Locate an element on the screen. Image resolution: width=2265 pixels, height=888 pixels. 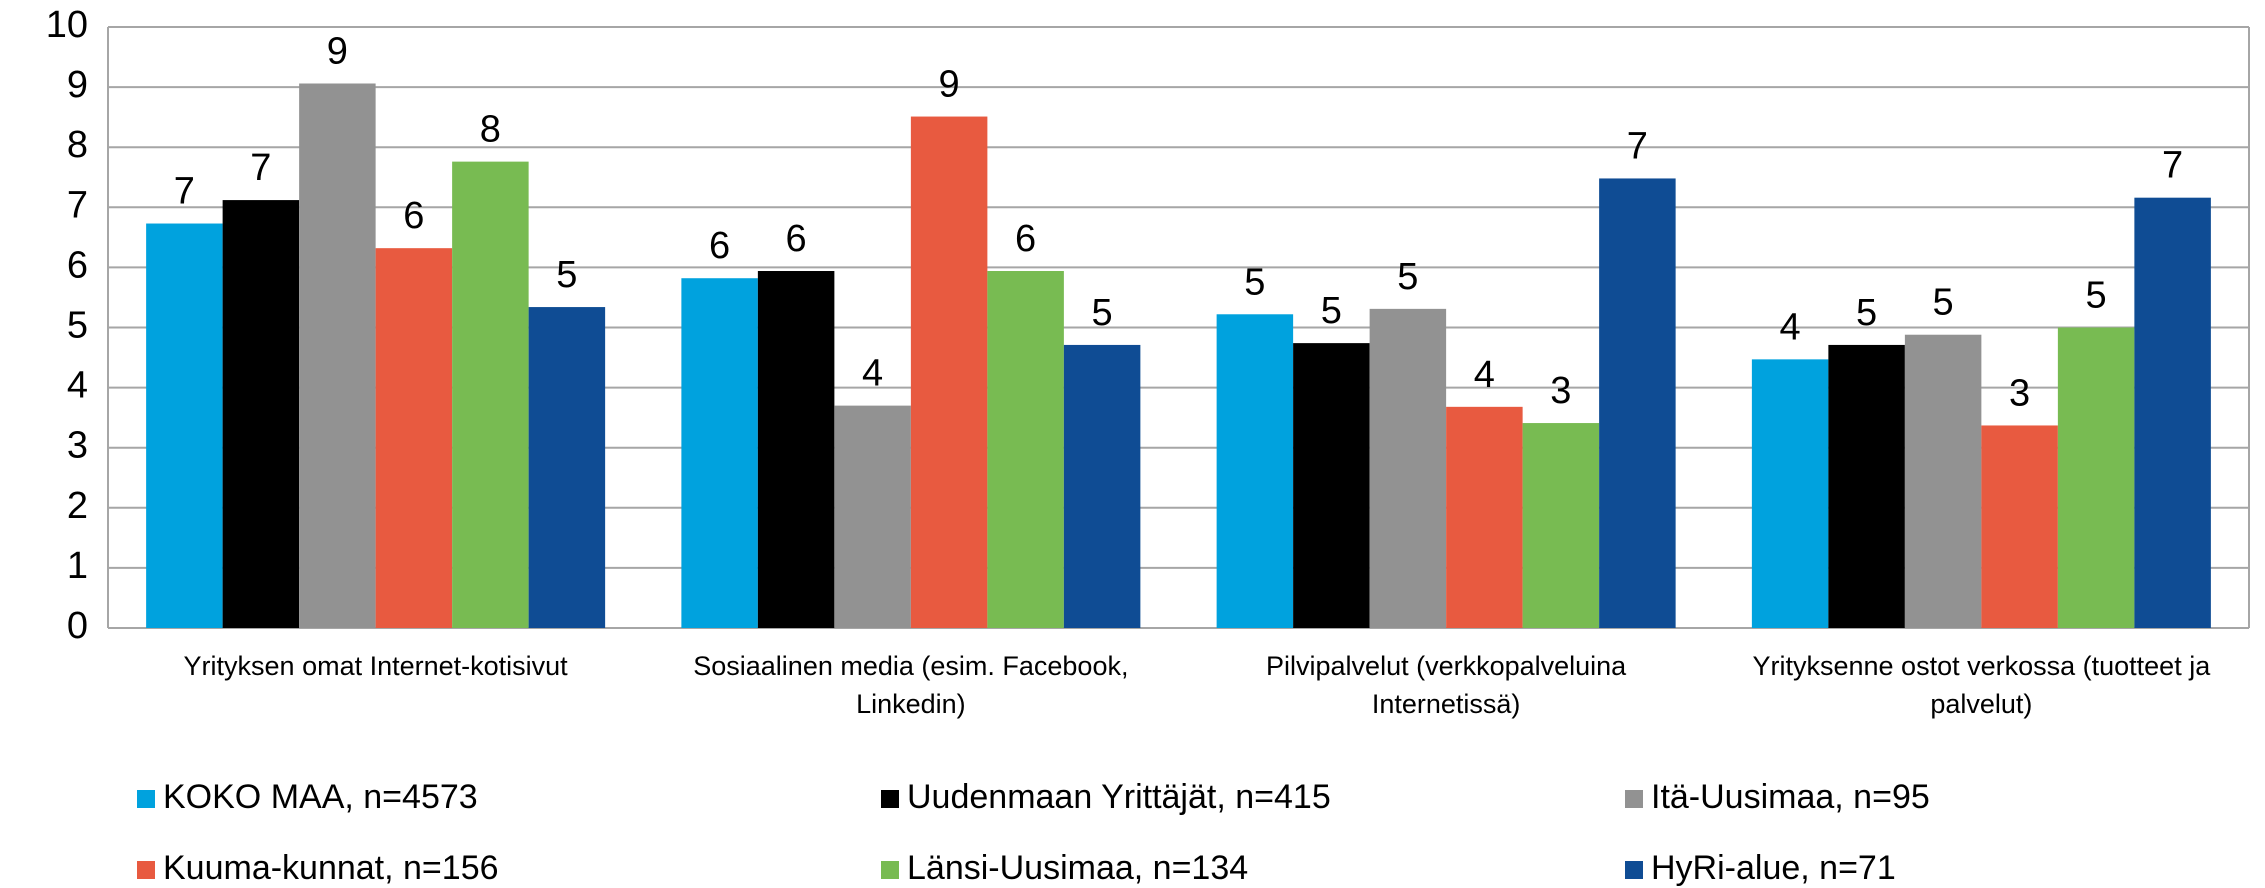
value-label: 8 is located at coordinates (490, 130).